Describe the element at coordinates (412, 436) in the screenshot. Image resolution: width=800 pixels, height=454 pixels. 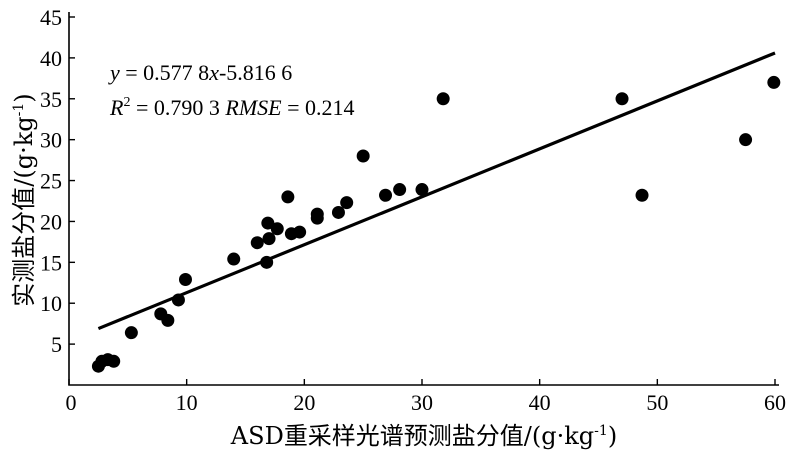
I see `x-axis-title-text: ASD重采样光谱预测盐分值/(g·kg` at that location.